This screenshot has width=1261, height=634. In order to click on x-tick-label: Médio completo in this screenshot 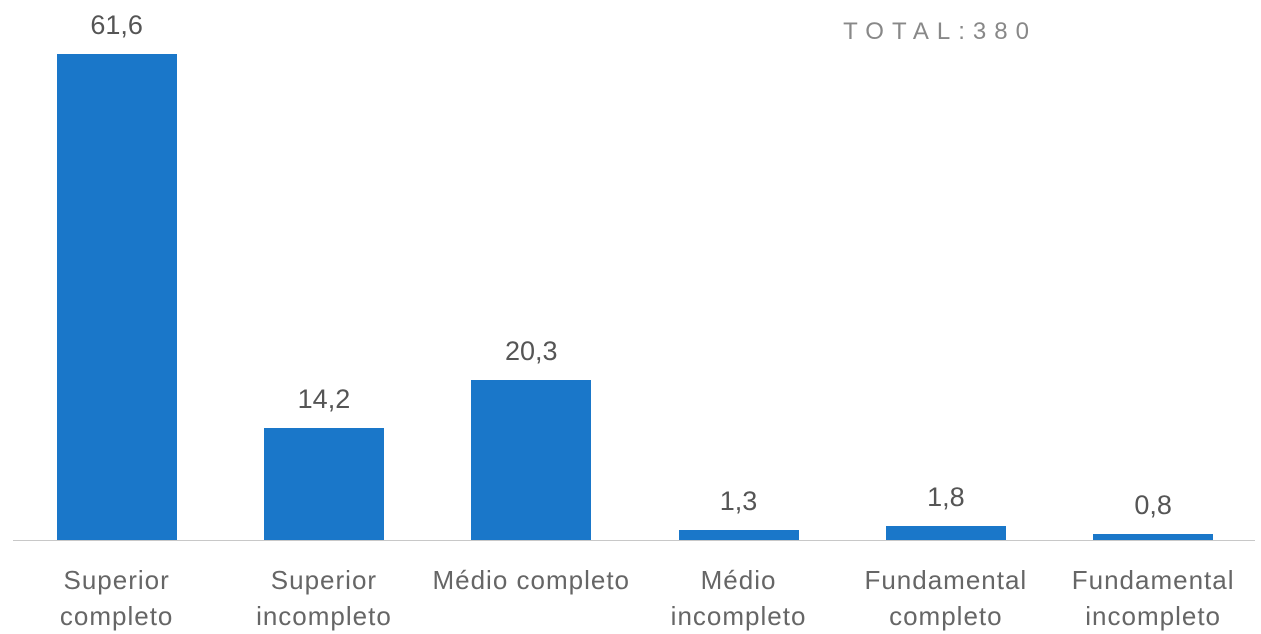, I will do `click(531, 580)`.